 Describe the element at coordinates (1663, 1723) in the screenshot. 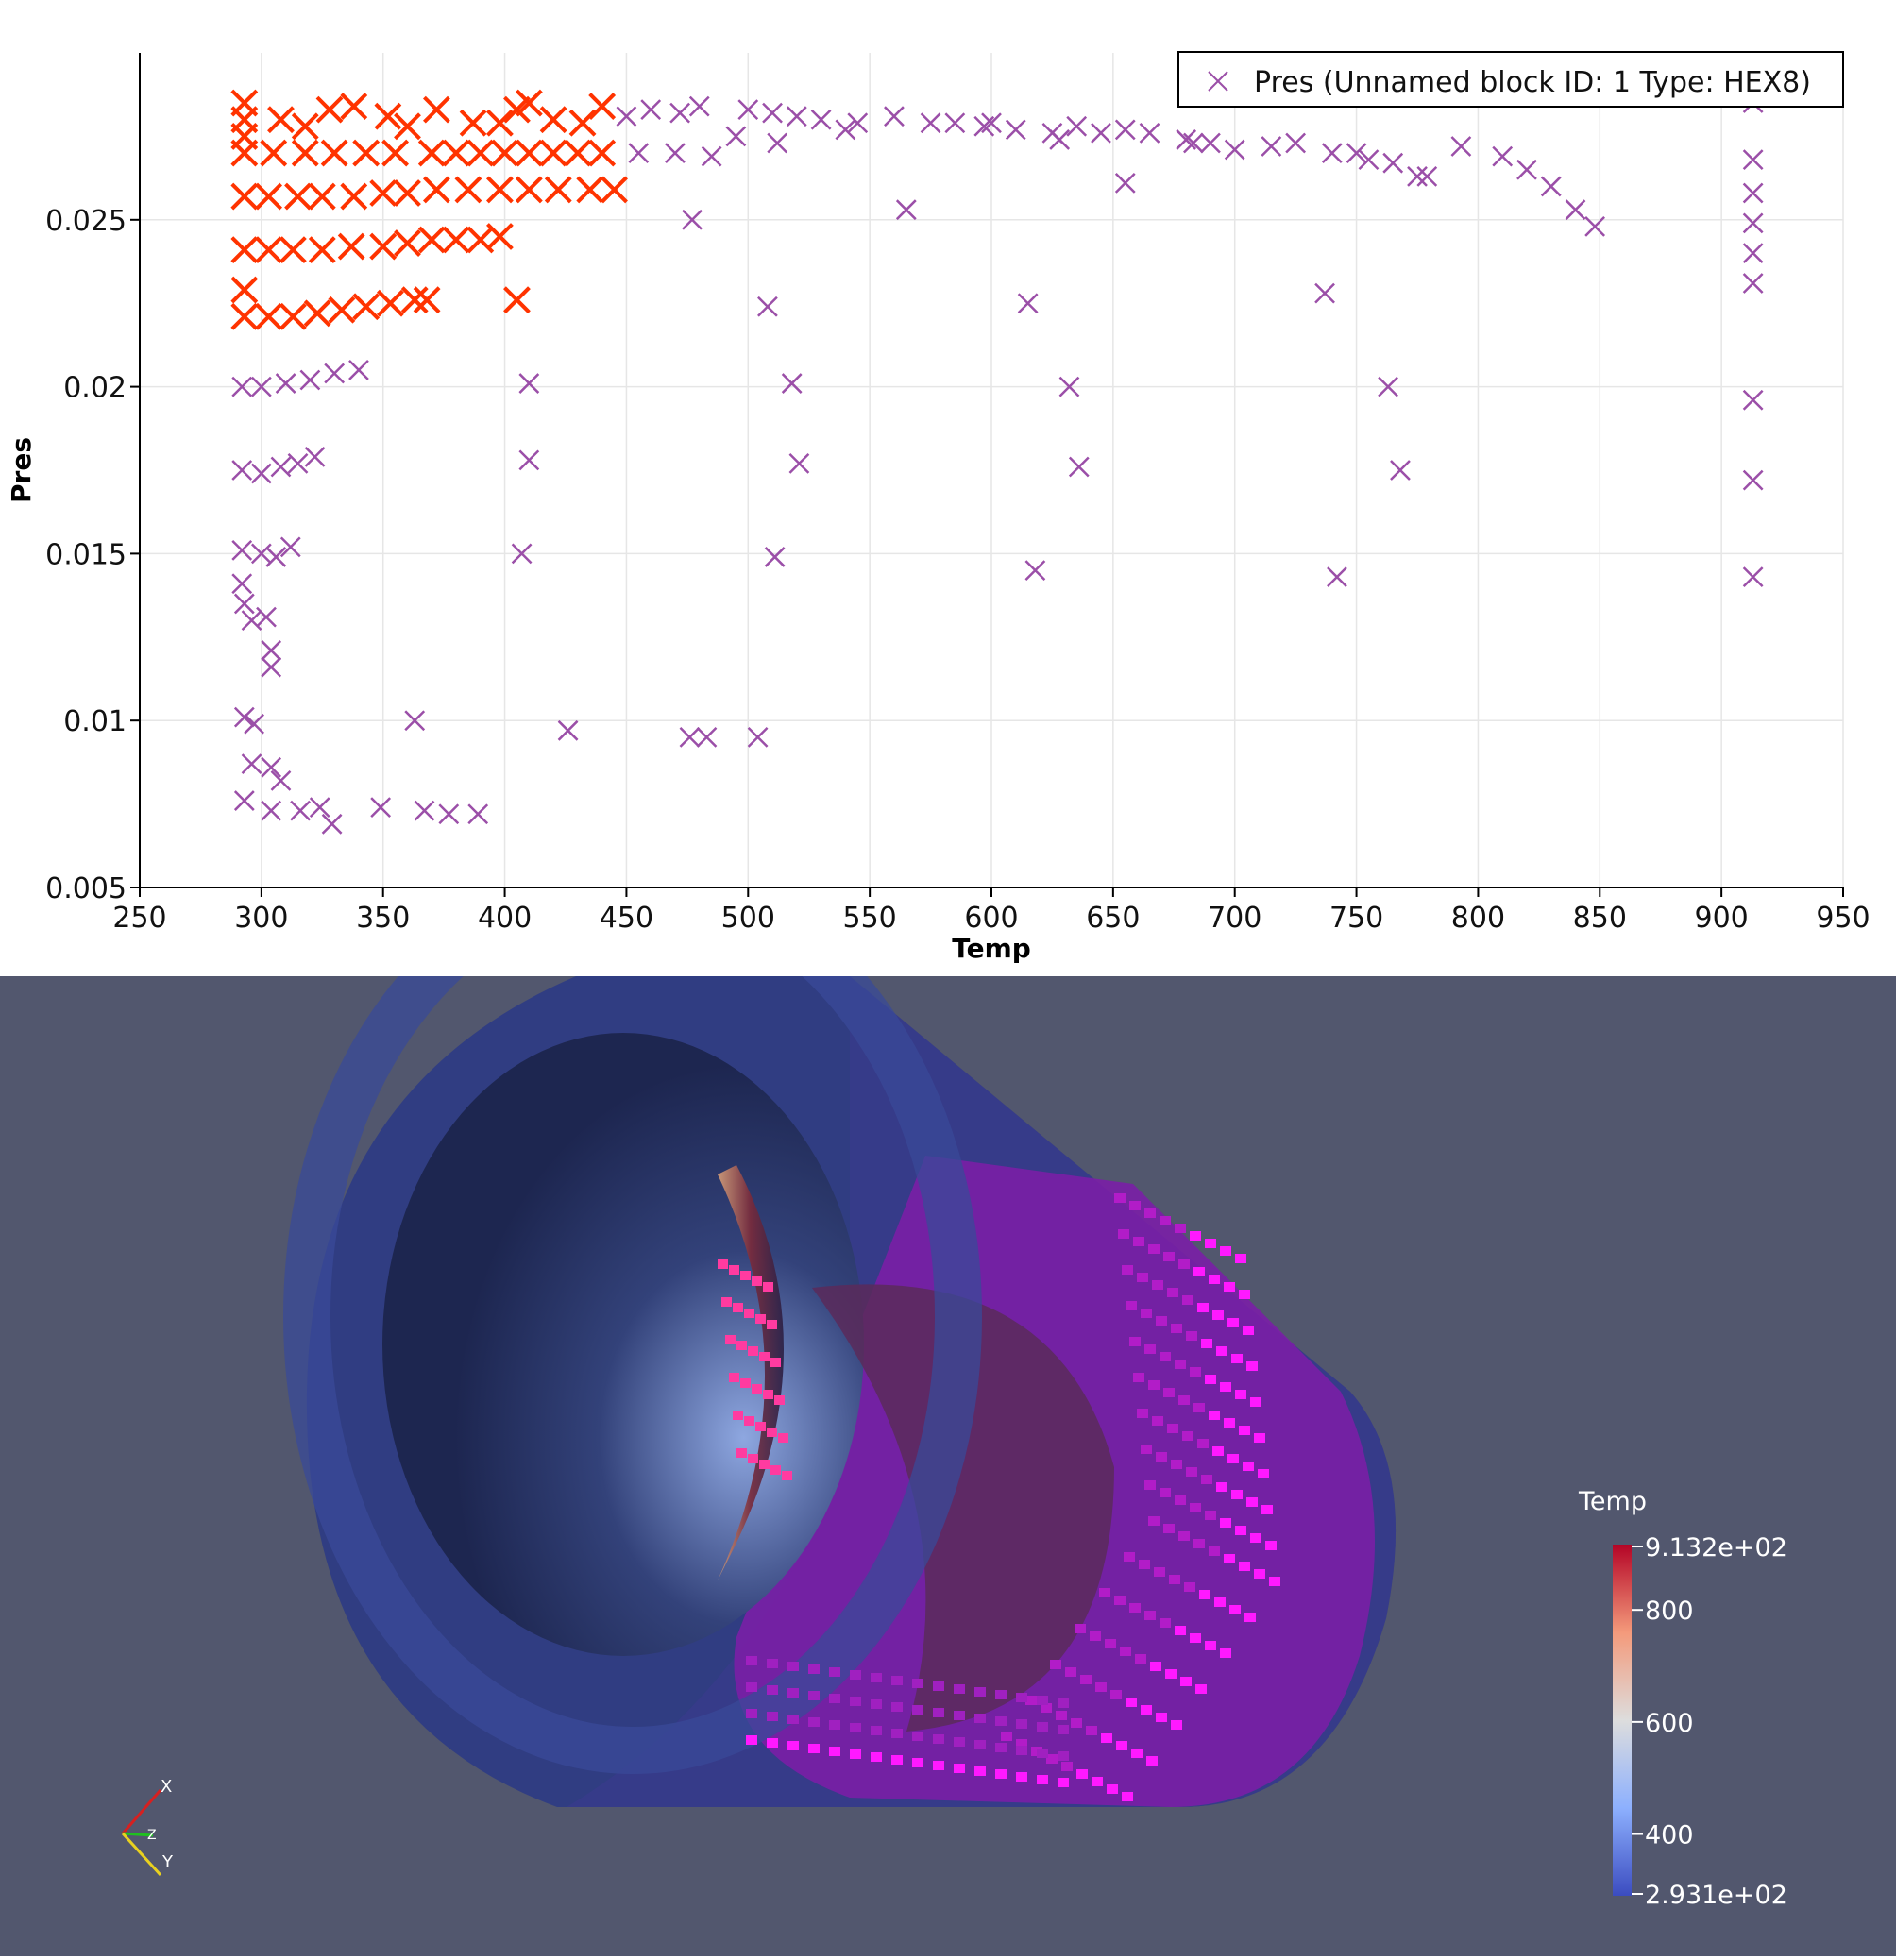

I see `colorbar-ticks: 800 600 400` at that location.